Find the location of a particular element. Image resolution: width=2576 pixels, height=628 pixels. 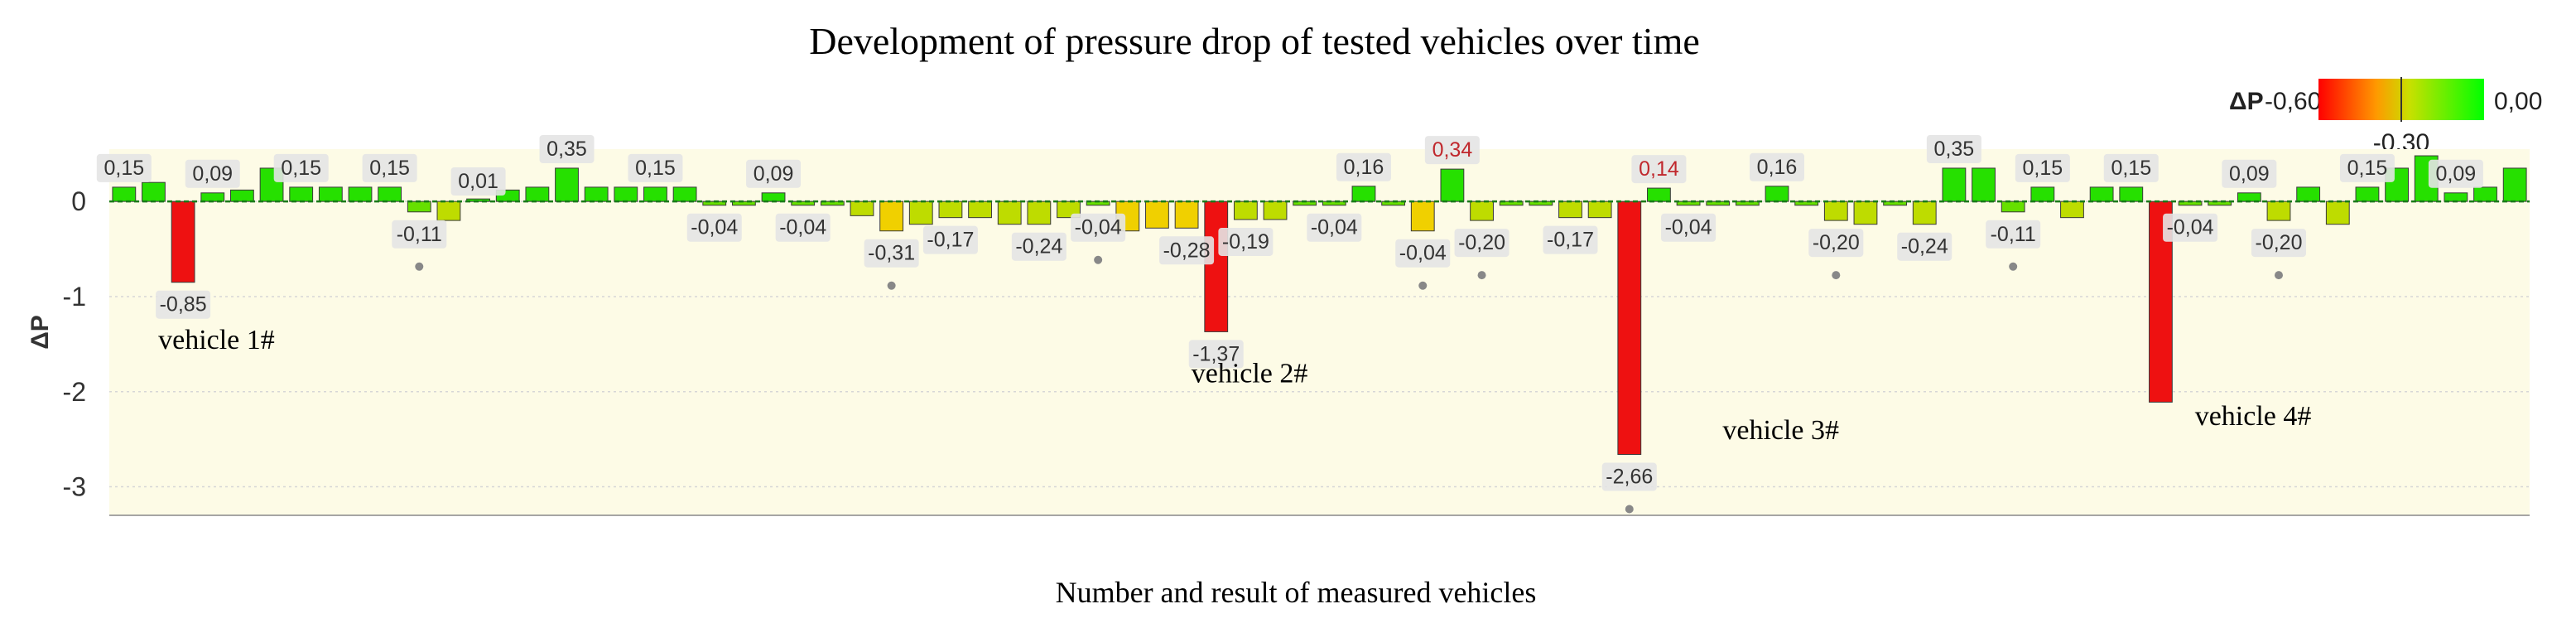

data-label: -0,24 is located at coordinates (1038, 247).